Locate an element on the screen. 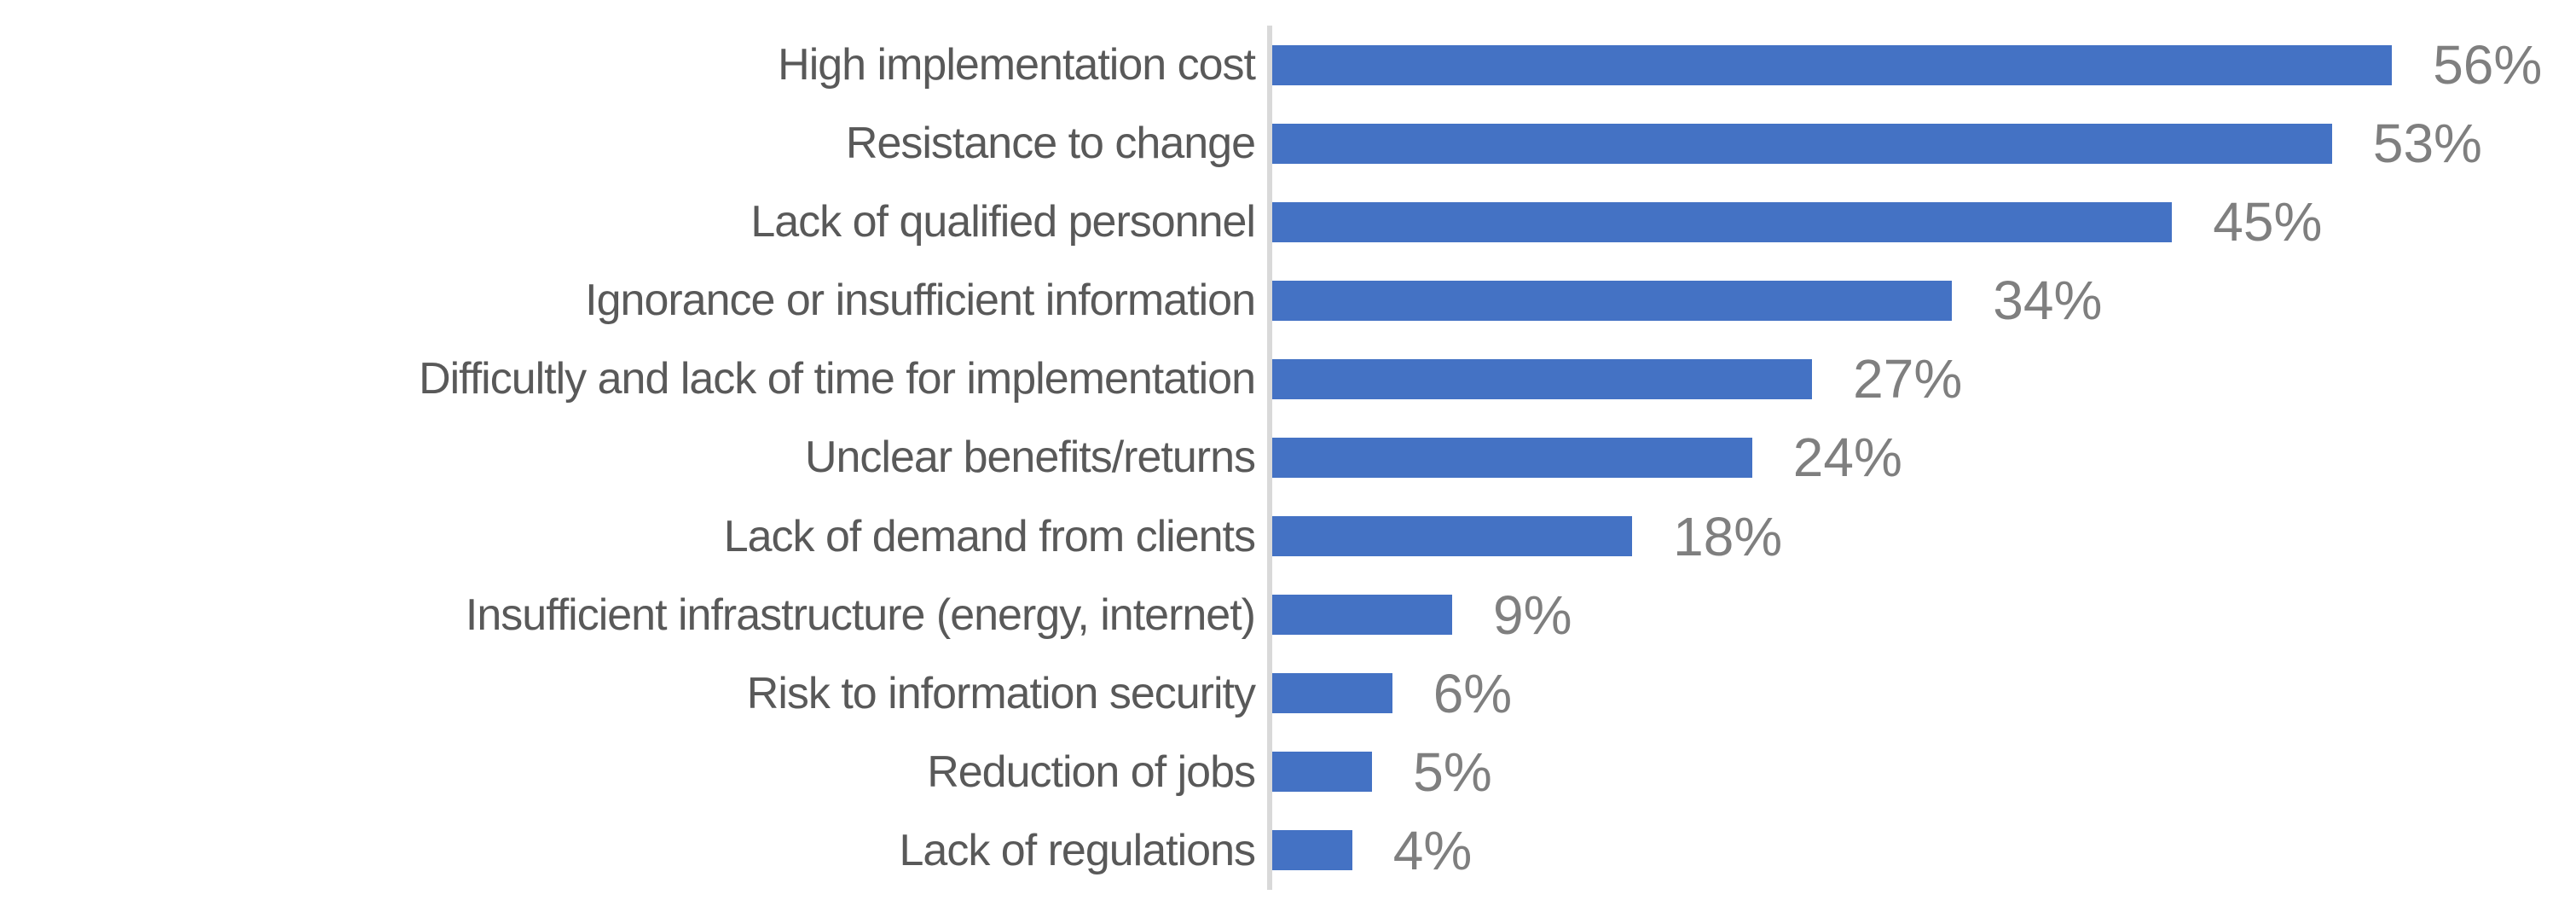  chart-row: Lack of qualified personnel 45% is located at coordinates (1288, 222).